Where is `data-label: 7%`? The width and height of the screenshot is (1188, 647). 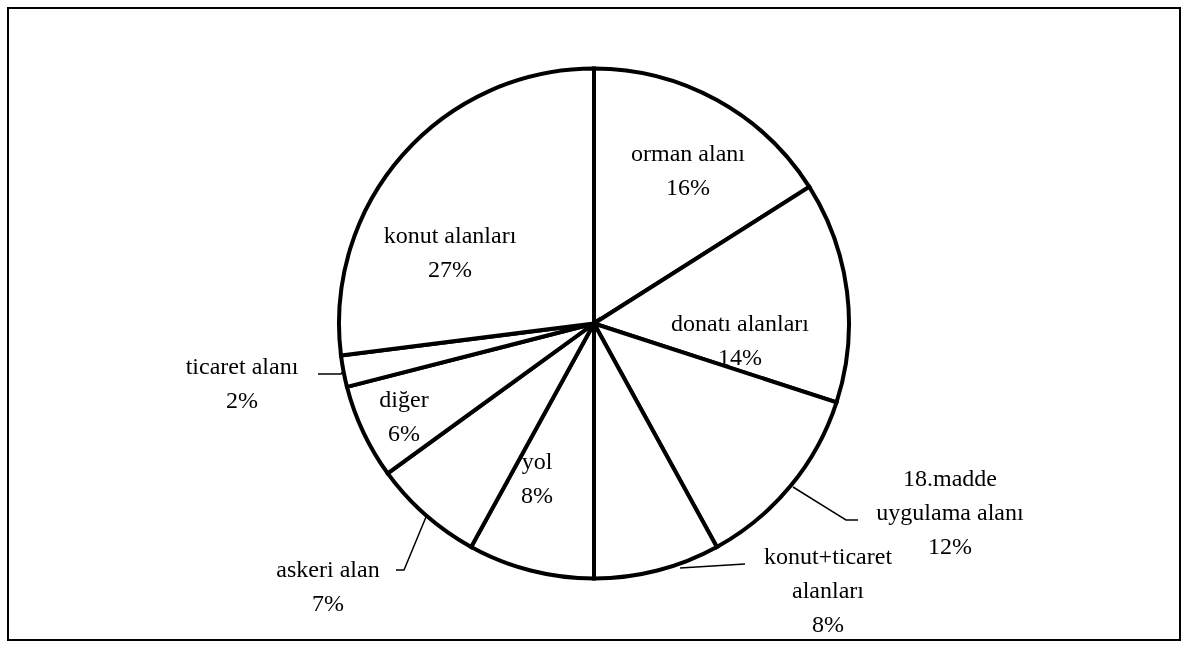
data-label: 7% is located at coordinates (328, 603).